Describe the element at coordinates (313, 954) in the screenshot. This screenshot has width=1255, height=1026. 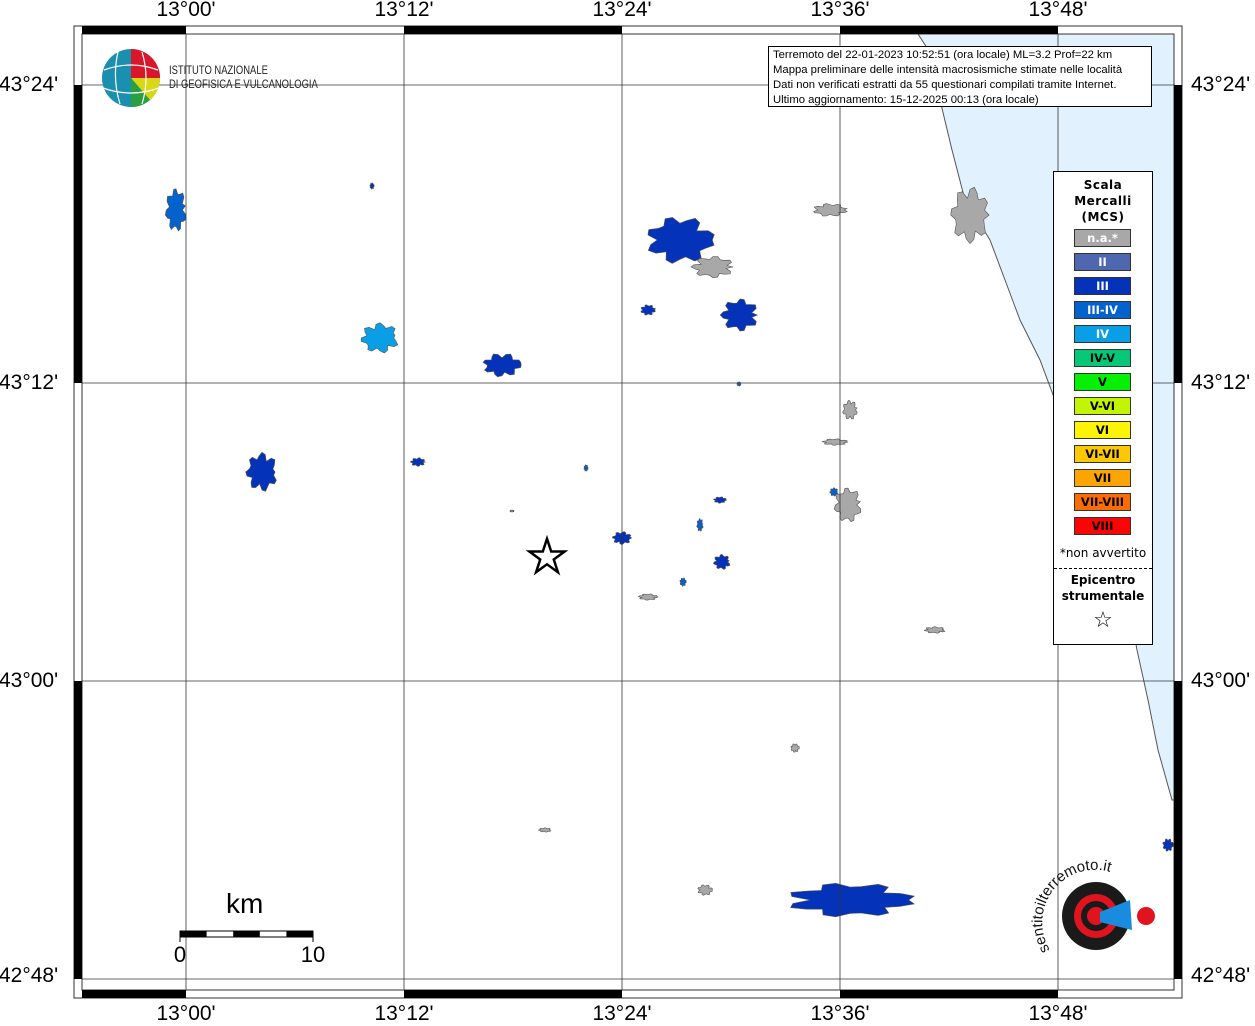
I see `scale-max-label: 10` at that location.